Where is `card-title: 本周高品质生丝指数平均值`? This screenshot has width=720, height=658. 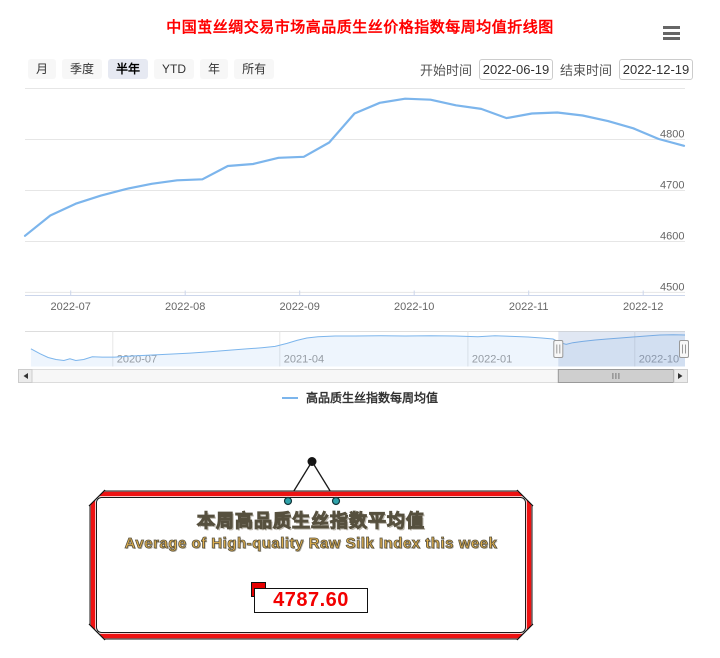 card-title: 本周高品质生丝指数平均值 is located at coordinates (311, 521).